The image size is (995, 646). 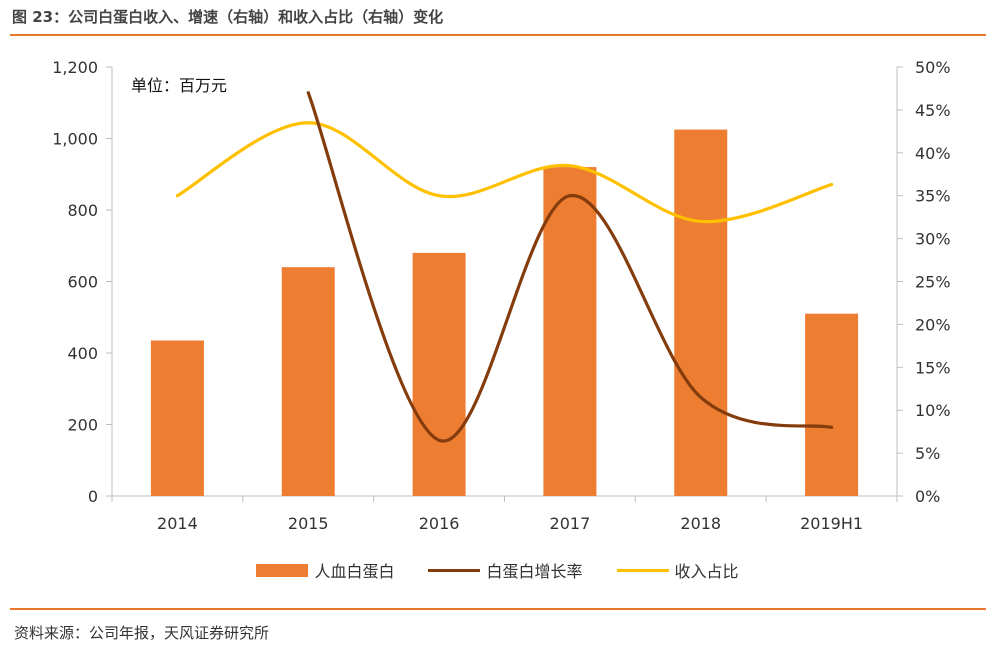 I want to click on left-tick-label: 1,200, so click(x=75, y=67).